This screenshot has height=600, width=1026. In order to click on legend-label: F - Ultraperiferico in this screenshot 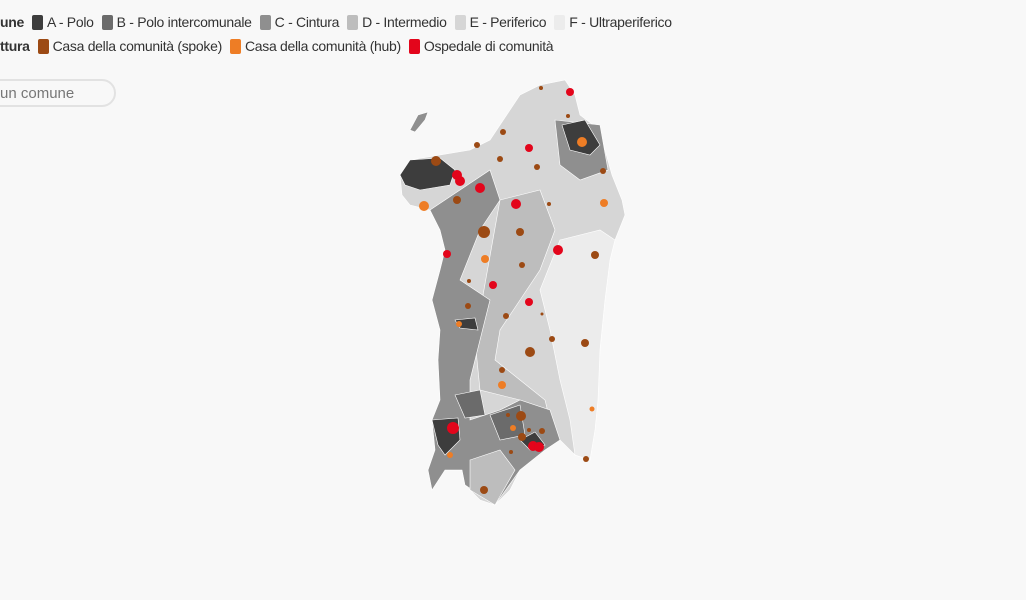, I will do `click(620, 22)`.